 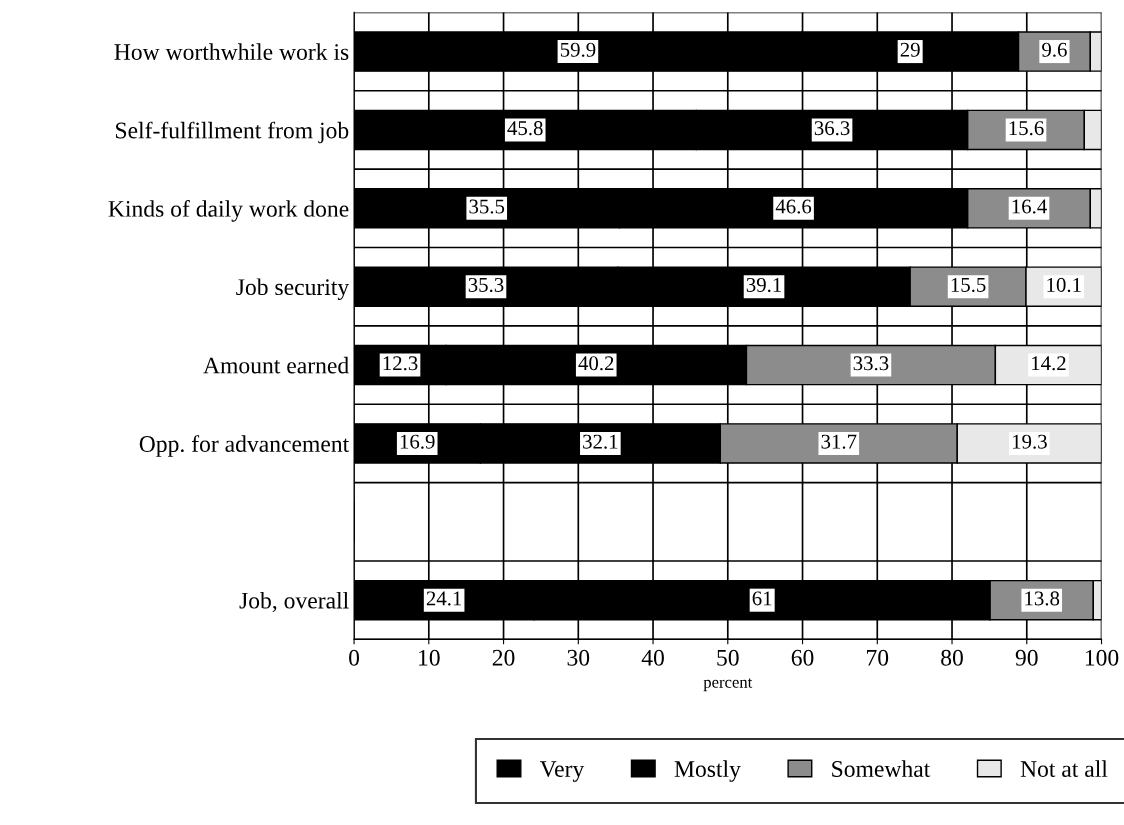 I want to click on y-tick-label: How worthwhile work is, so click(x=231, y=51).